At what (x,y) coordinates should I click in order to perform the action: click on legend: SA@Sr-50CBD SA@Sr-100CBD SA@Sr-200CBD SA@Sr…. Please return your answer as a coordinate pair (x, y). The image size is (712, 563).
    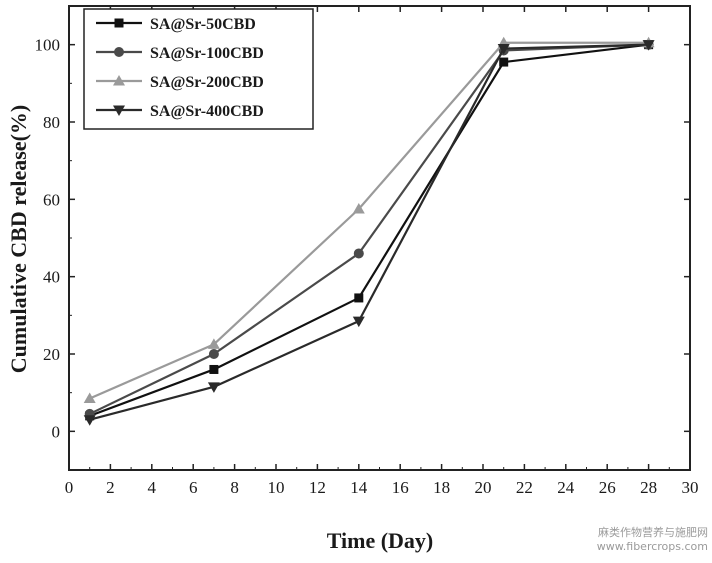
    Looking at the image, I should click on (198, 69).